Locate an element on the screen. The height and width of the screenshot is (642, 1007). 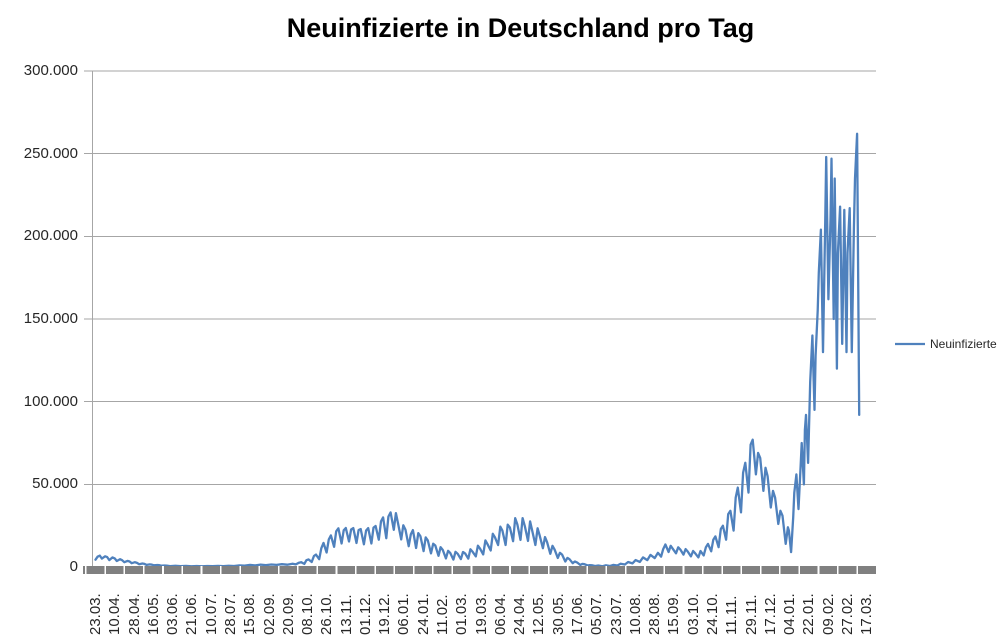
x-axis-tick-label: 21.06. is located at coordinates (192, 614).